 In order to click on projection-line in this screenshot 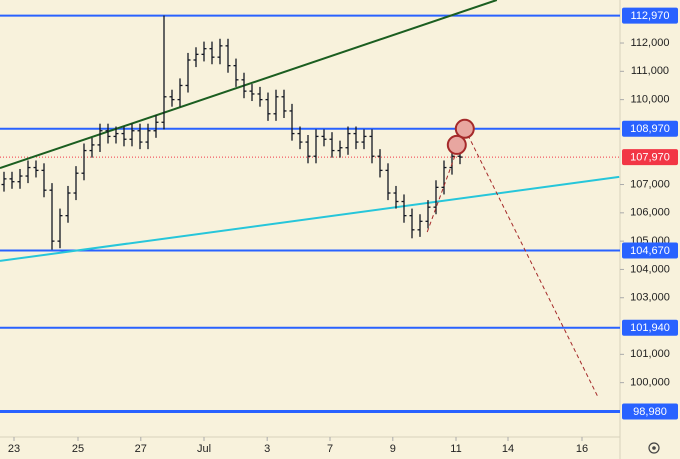, I will do `click(531, 263)`.